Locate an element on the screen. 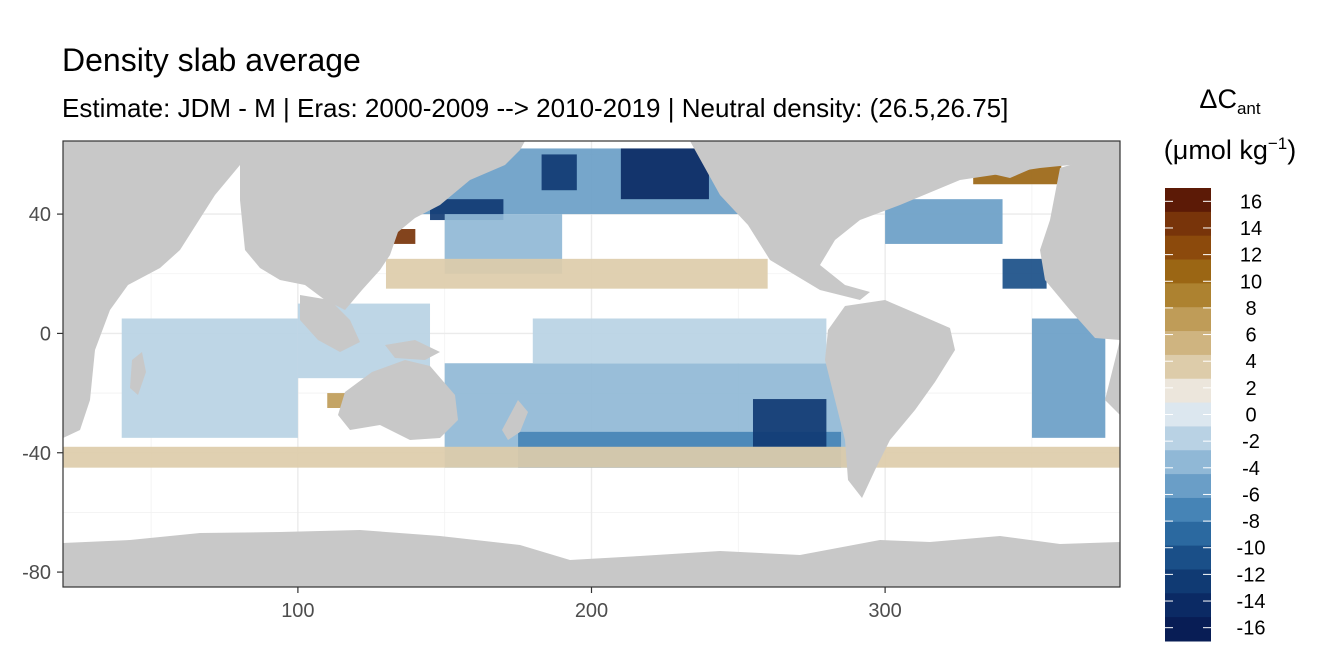 The image size is (1344, 672). land-south-america is located at coordinates (890, 399).